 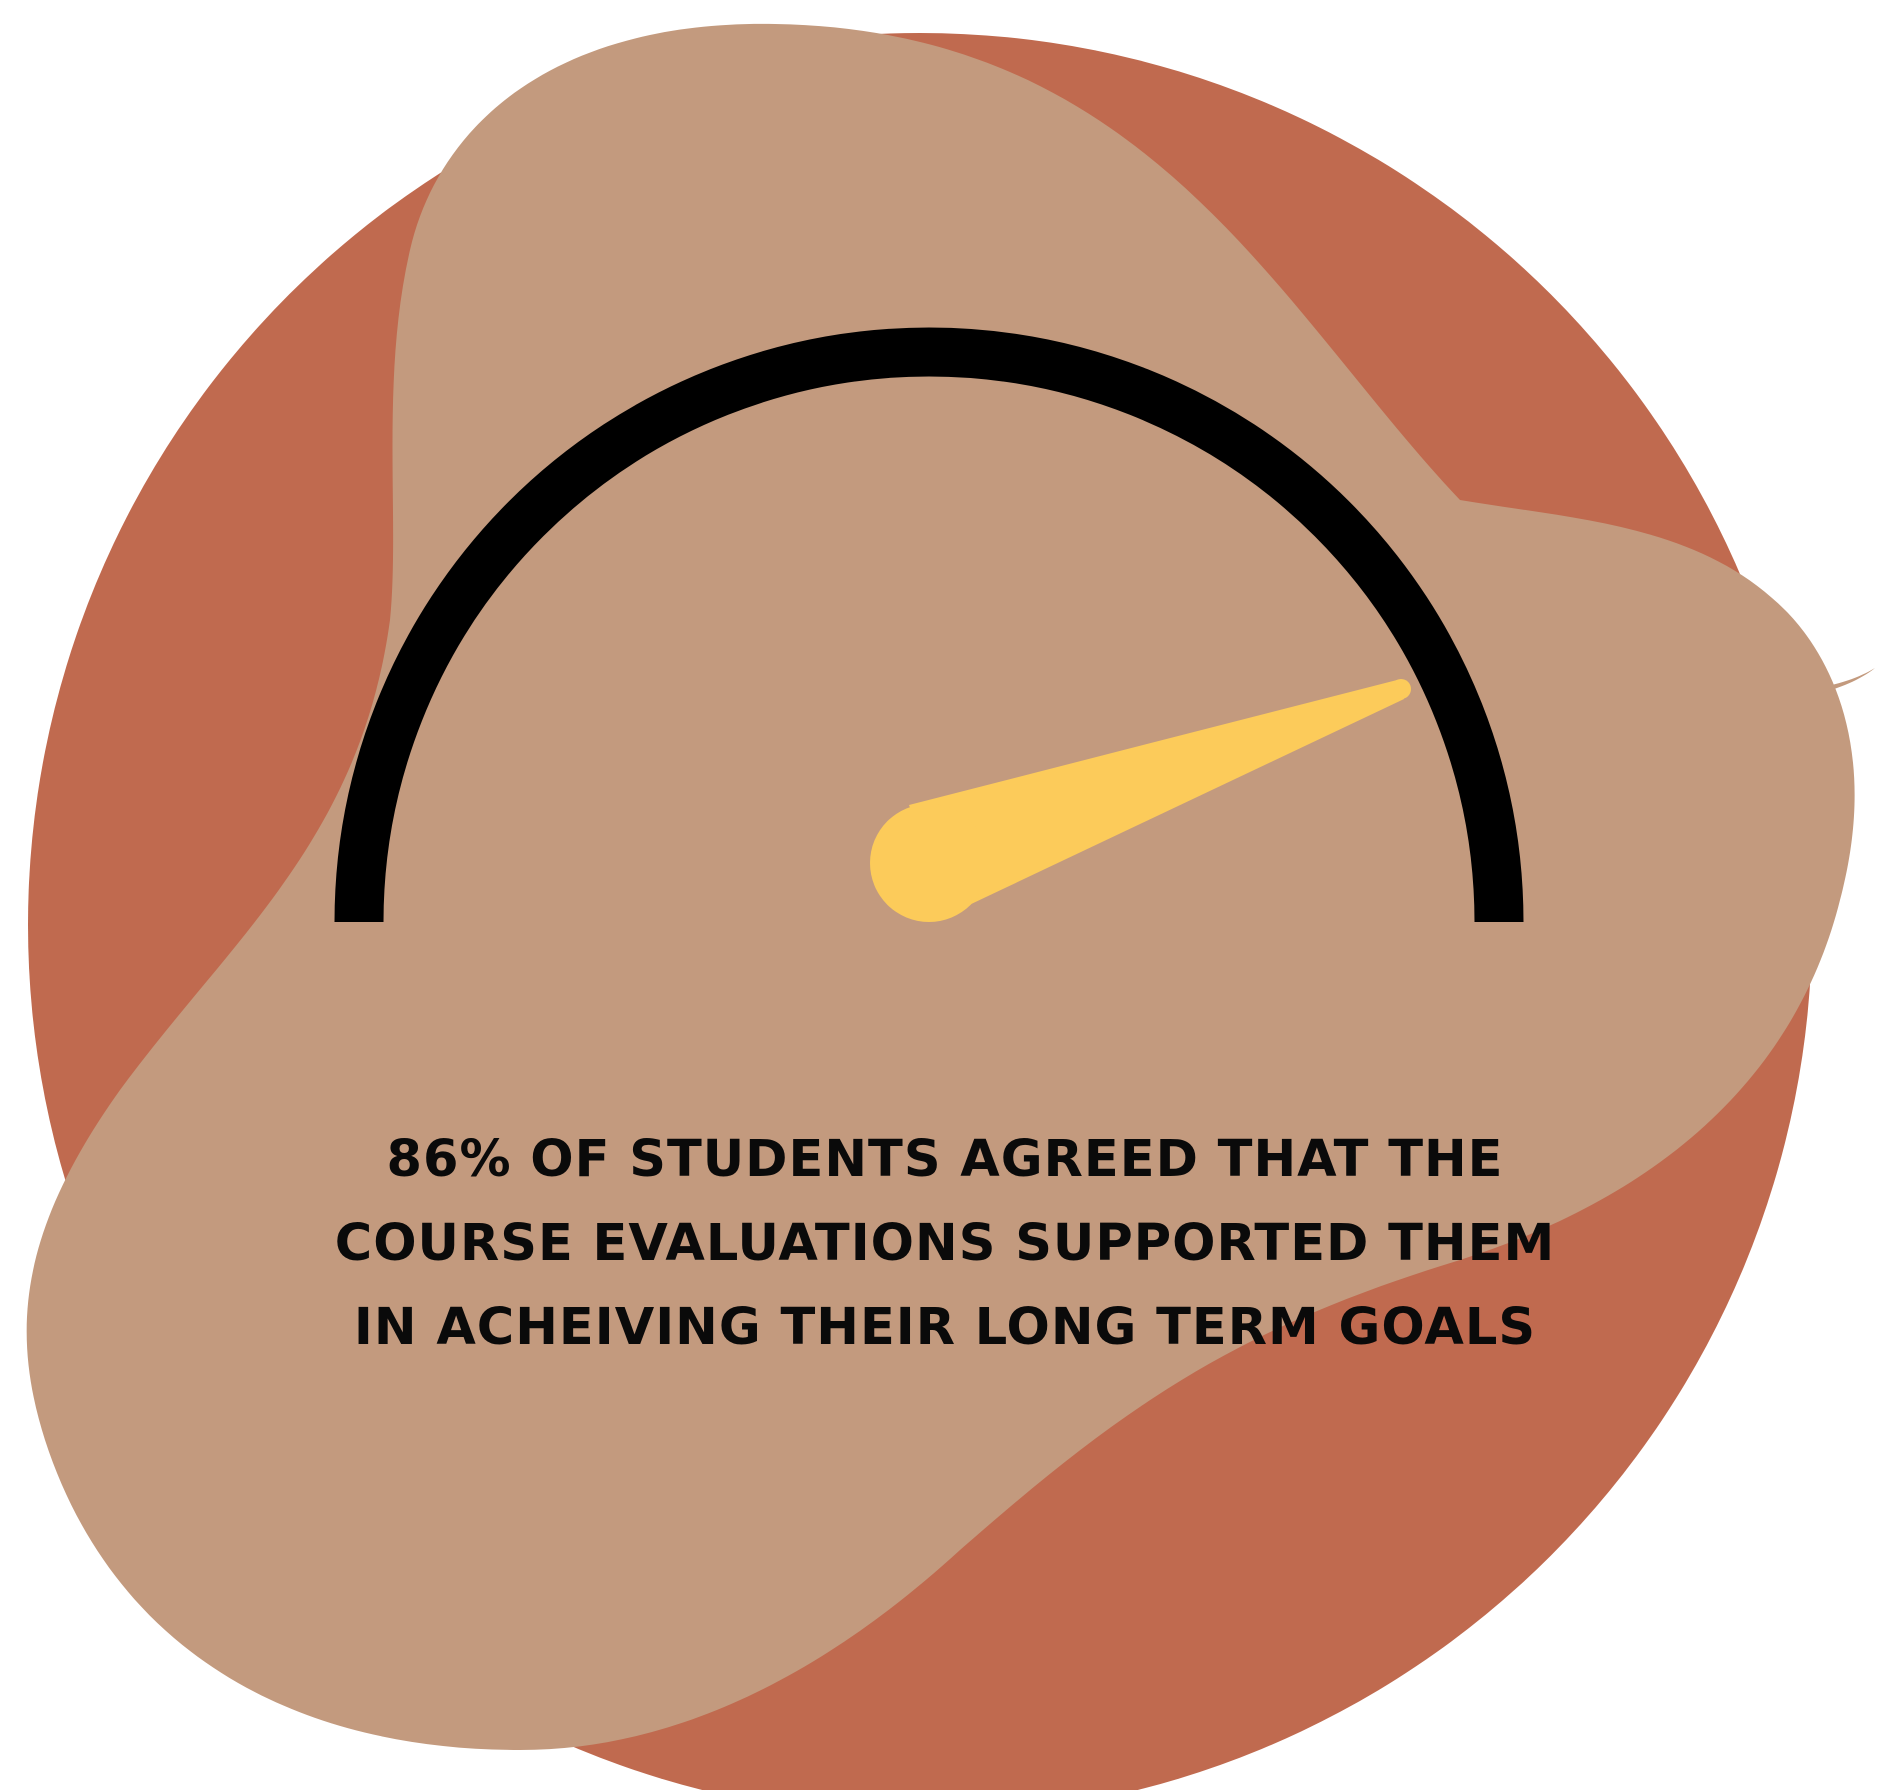 What do you see at coordinates (1840, 681) in the screenshot?
I see `blob-tip` at bounding box center [1840, 681].